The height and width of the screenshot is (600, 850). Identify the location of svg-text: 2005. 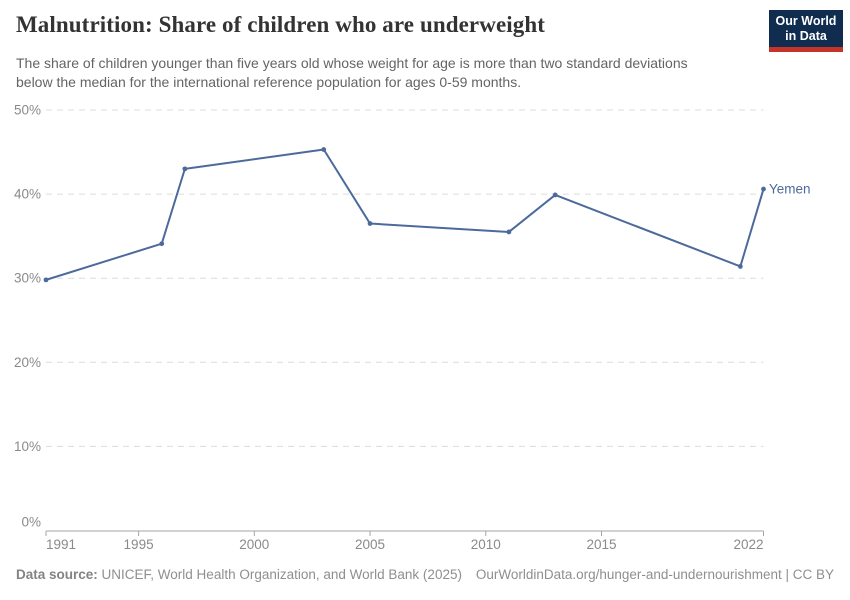
(370, 544).